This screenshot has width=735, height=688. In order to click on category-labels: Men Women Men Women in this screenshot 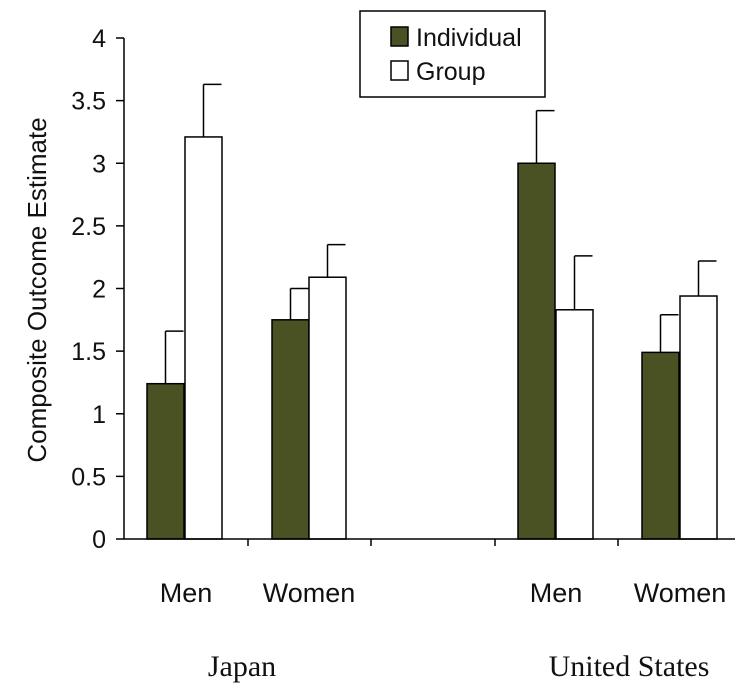, I will do `click(443, 593)`.